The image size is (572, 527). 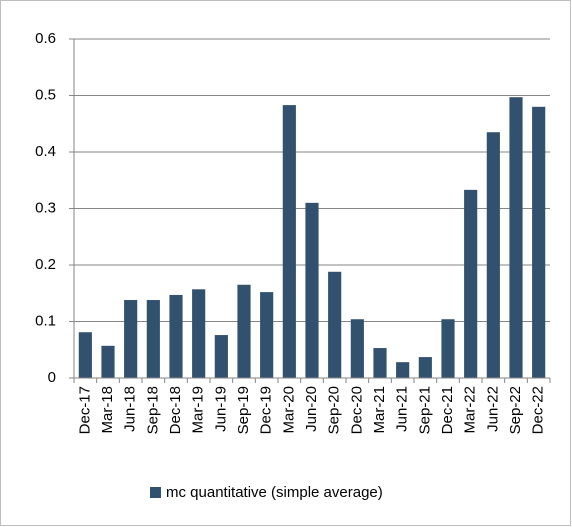 What do you see at coordinates (152, 410) in the screenshot?
I see `x-tick-label: Sep-18` at bounding box center [152, 410].